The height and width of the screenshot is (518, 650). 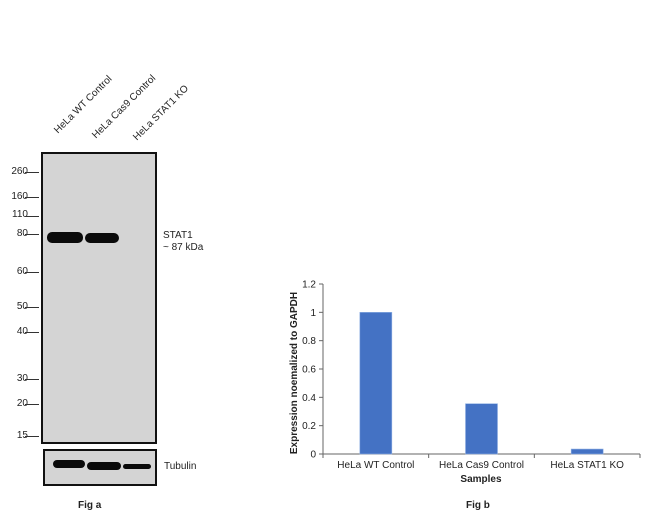 I want to click on fig-a-caption: Fig a, so click(x=90, y=505).